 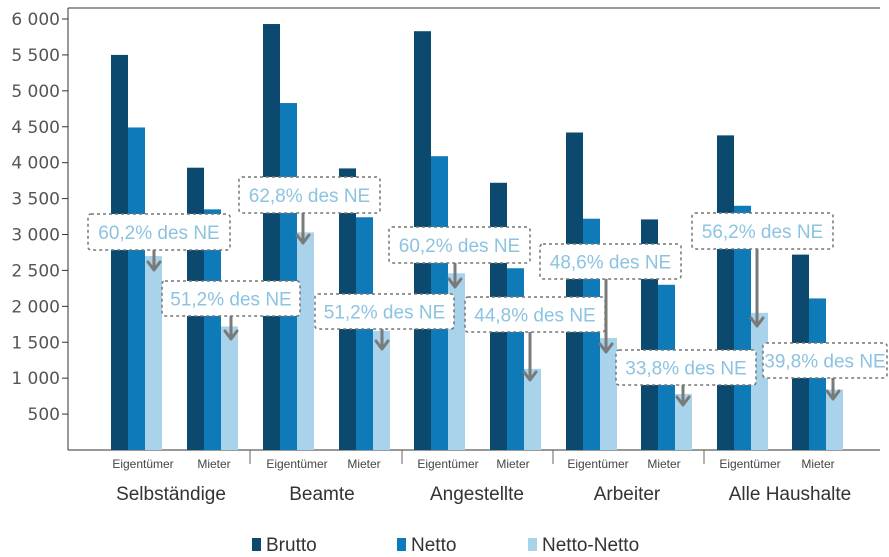 I want to click on annotation-label: 48,6% des NE, so click(x=610, y=263).